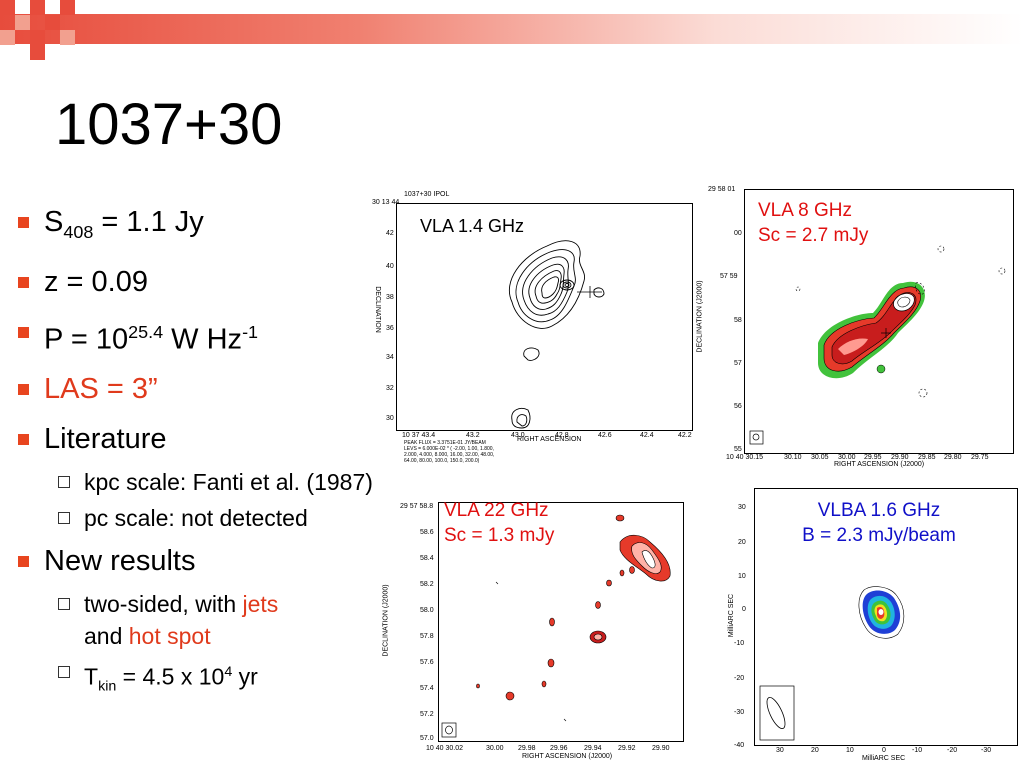 This screenshot has width=1023, height=767. I want to click on y-axis-label: DECLINATION, so click(377, 309).